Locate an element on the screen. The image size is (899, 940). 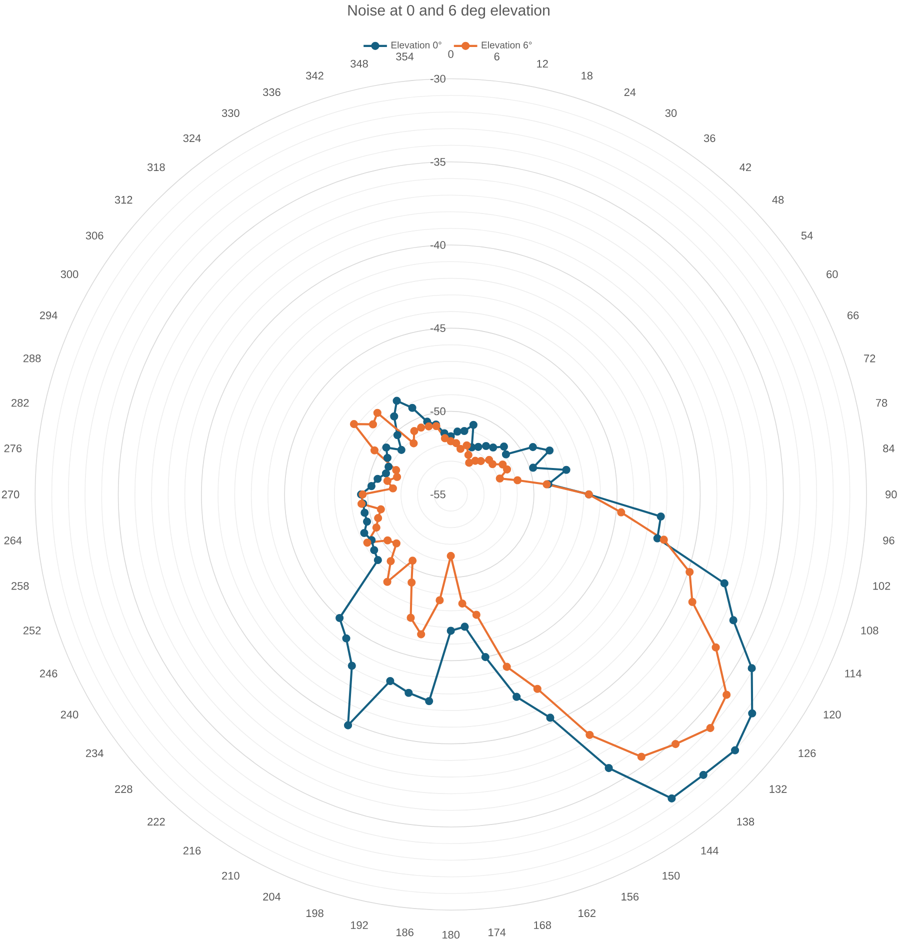
spoke-label: 114 is located at coordinates (853, 674).